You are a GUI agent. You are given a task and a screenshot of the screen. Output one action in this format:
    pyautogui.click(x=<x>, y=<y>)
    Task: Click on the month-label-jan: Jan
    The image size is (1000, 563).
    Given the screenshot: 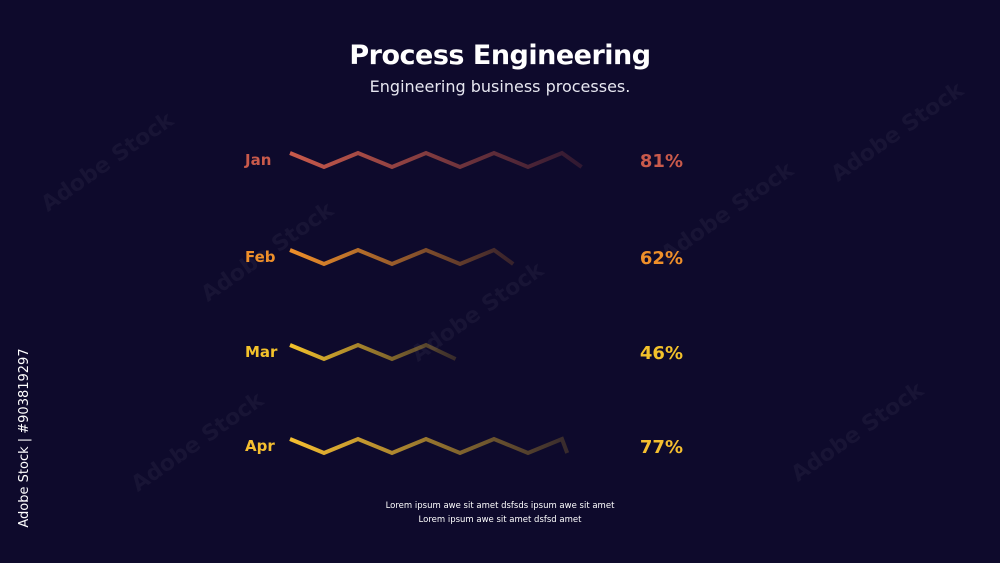 What is the action you would take?
    pyautogui.click(x=257, y=160)
    